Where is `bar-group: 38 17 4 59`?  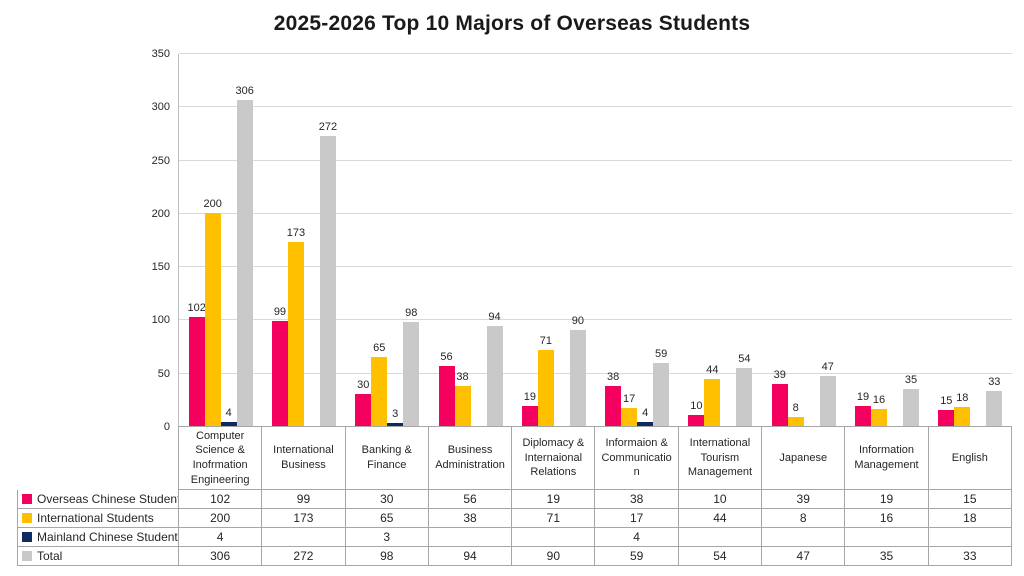
bar-group: 38 17 4 59 is located at coordinates (636, 240).